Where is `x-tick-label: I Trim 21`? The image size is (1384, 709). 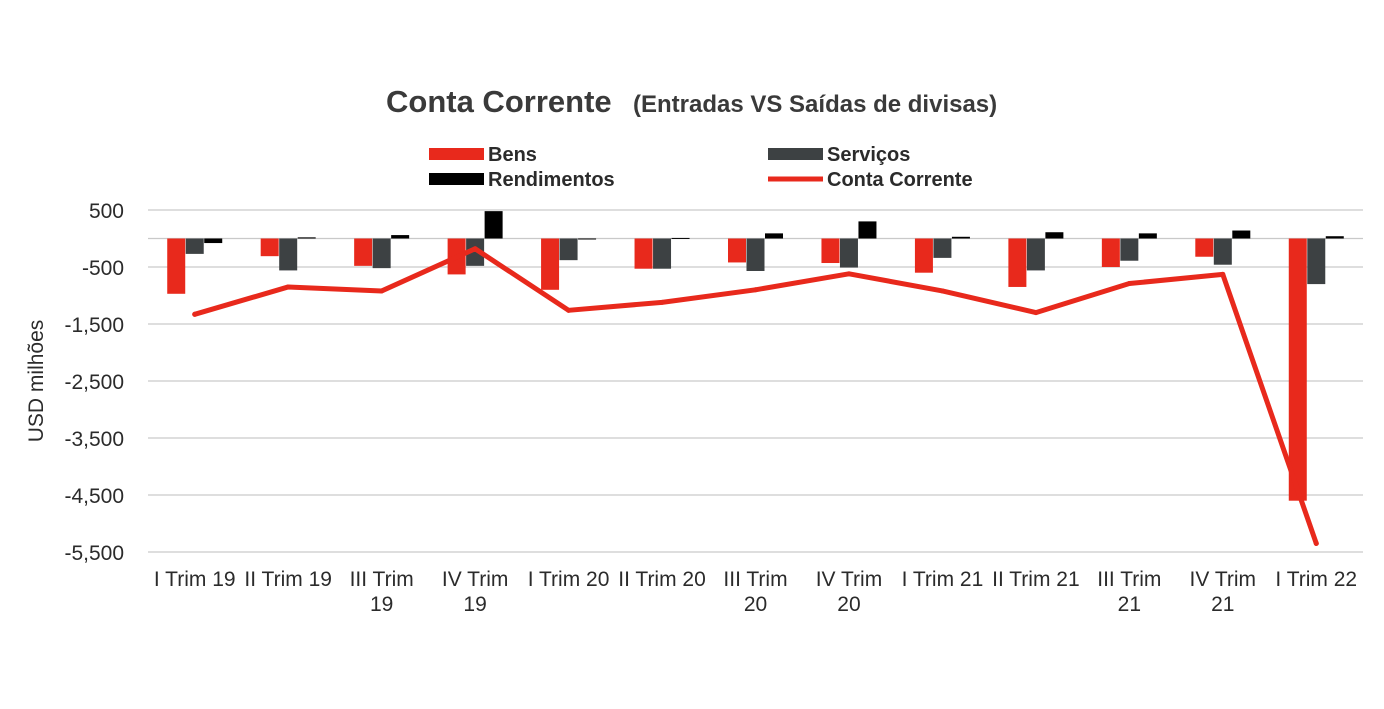
x-tick-label: I Trim 21 is located at coordinates (943, 579).